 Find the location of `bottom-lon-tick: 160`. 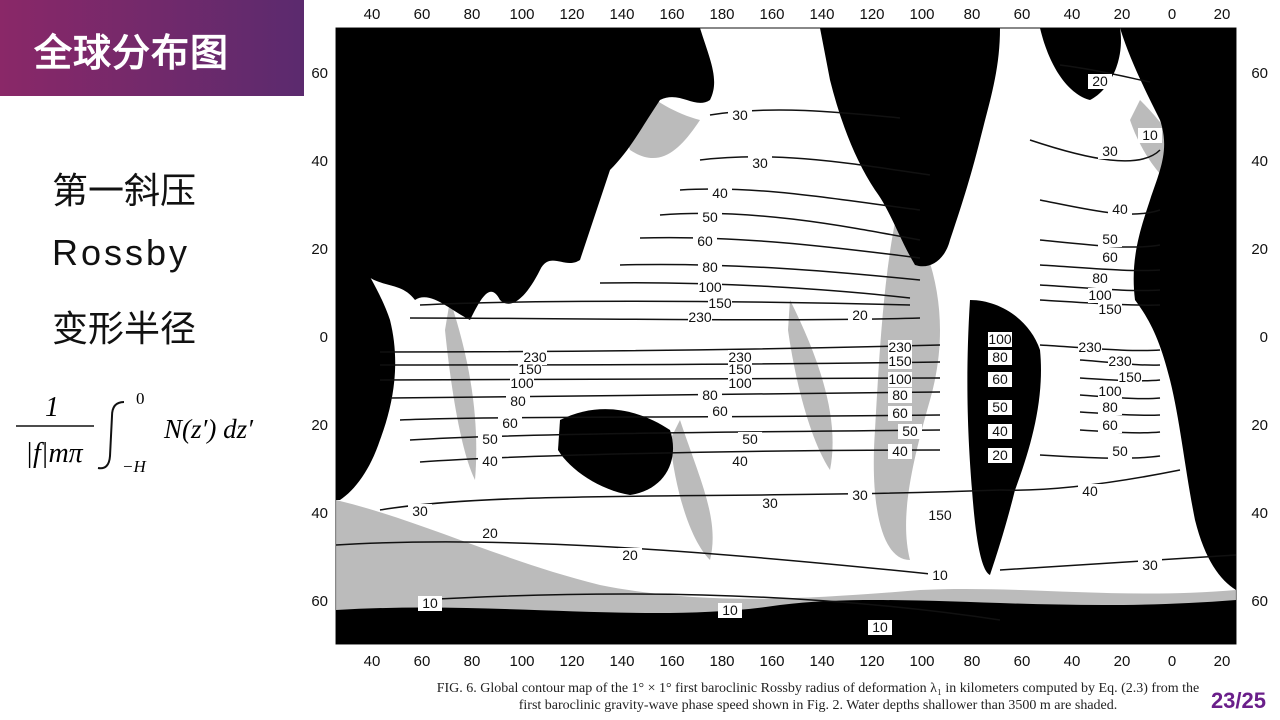

bottom-lon-tick: 160 is located at coordinates (771, 661).